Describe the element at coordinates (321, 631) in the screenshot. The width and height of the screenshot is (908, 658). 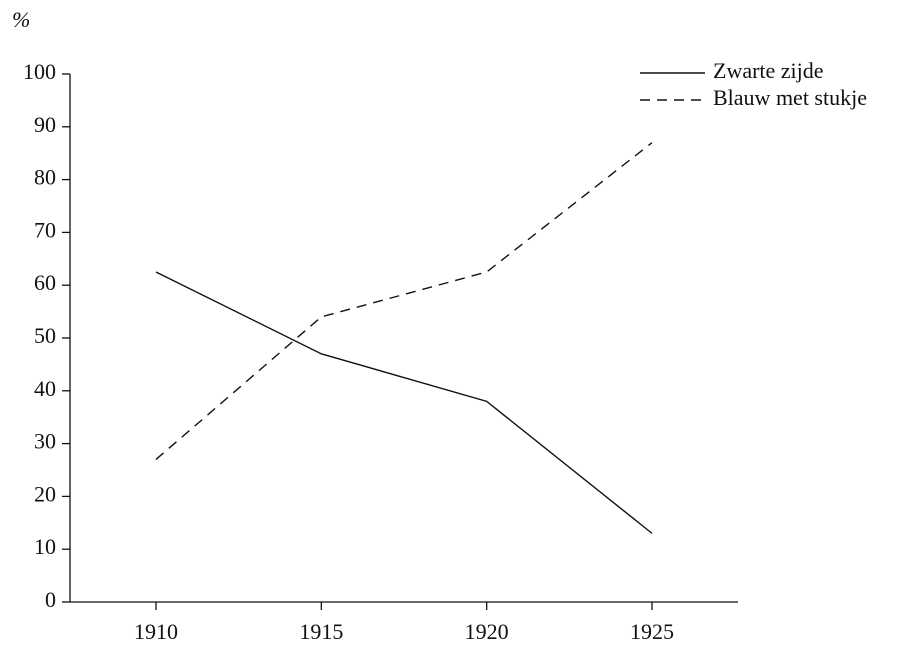
I see `x-tick-label: 1915` at that location.